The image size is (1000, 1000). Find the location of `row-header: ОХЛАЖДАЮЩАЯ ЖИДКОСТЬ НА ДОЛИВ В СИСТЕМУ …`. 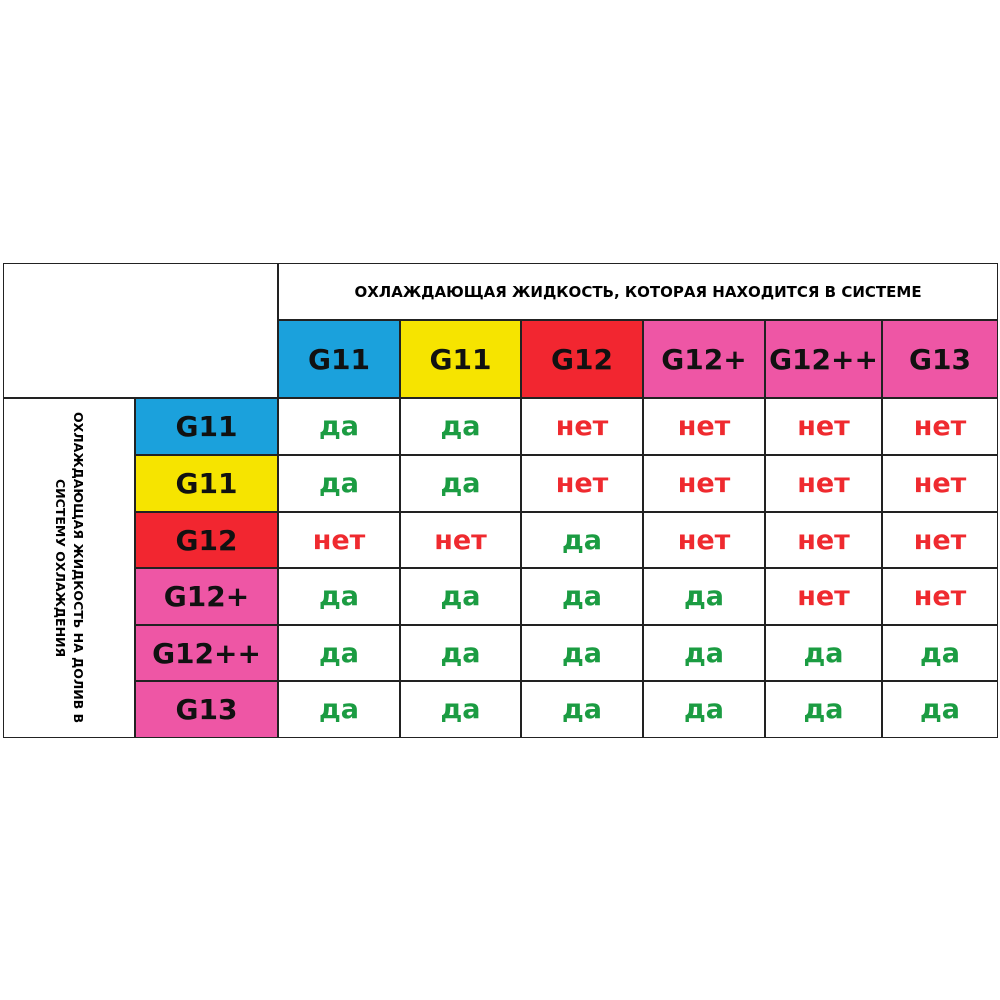

row-header: ОХЛАЖДАЮЩАЯ ЖИДКОСТЬ НА ДОЛИВ В СИСТЕМУ … is located at coordinates (69, 568).